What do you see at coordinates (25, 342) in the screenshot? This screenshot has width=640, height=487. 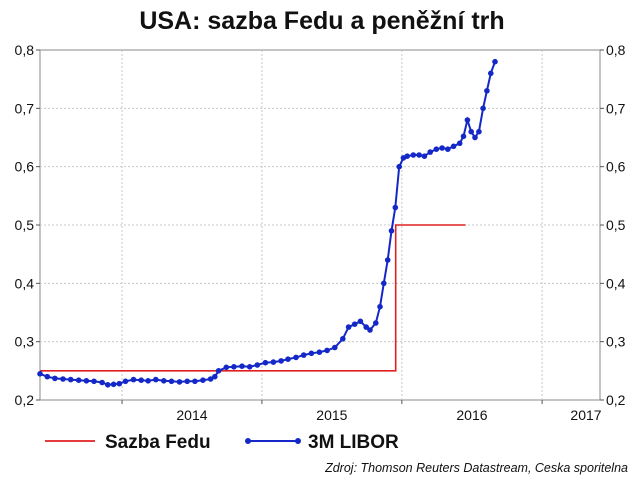 I see `y-tick-label-left: 0,3` at bounding box center [25, 342].